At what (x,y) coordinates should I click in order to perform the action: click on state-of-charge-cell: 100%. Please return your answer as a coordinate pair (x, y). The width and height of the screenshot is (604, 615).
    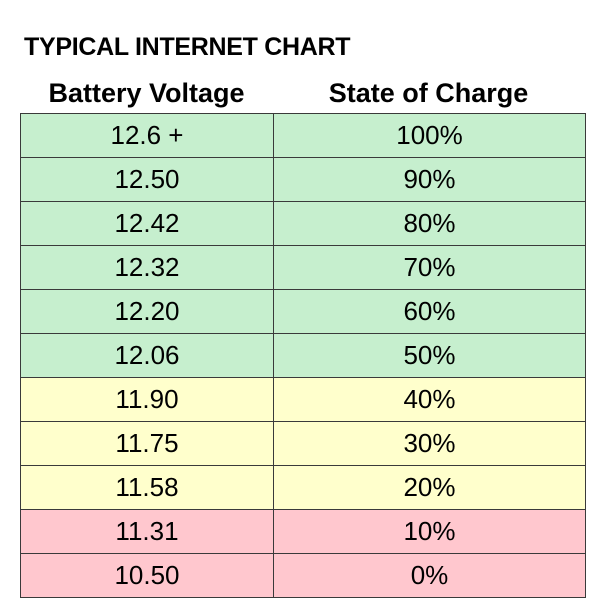
    Looking at the image, I should click on (429, 135).